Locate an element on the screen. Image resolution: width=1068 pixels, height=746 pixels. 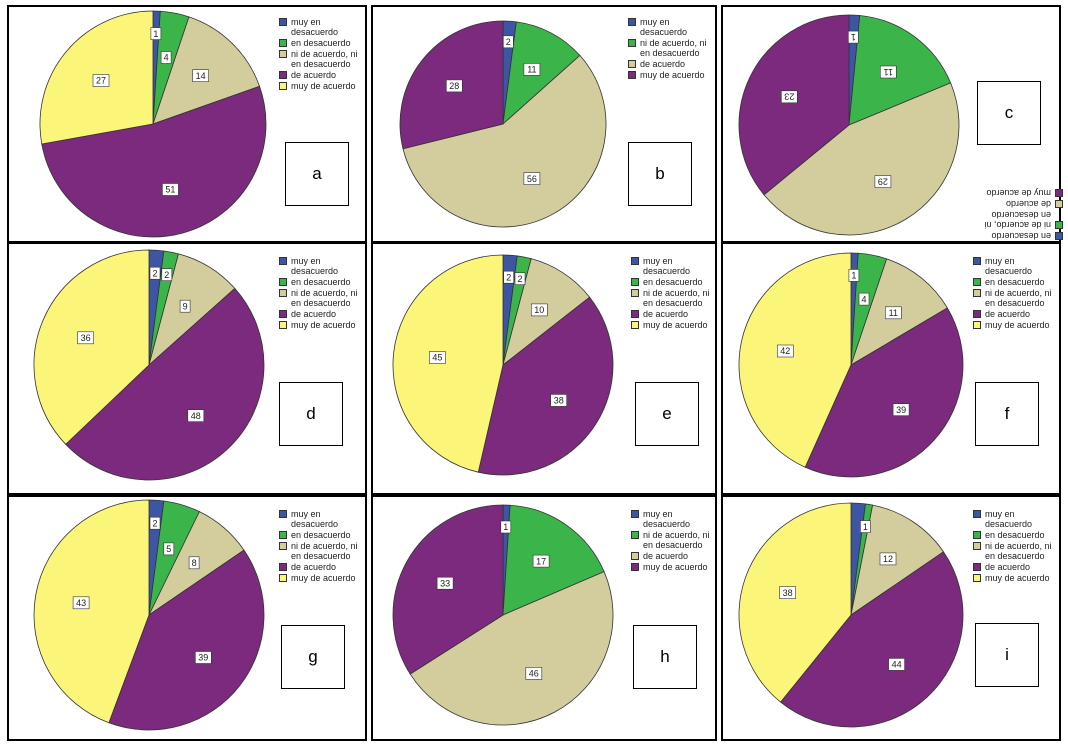
data-label: 4 is located at coordinates (166, 58).